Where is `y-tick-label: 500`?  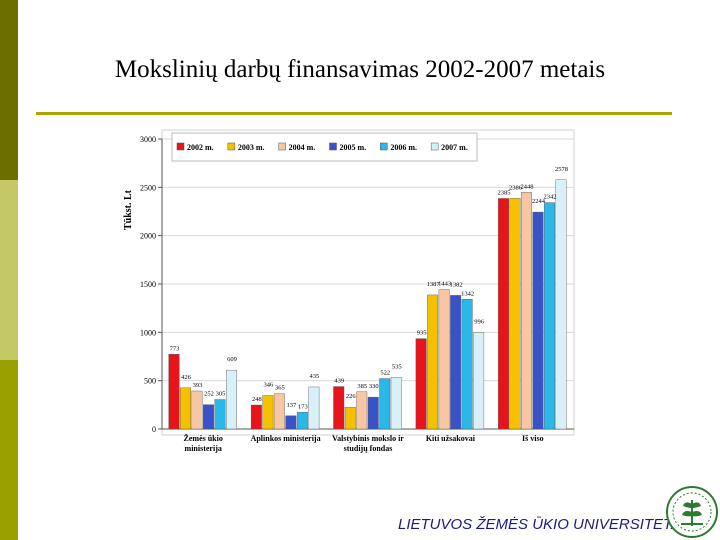 y-tick-label: 500 is located at coordinates (150, 381).